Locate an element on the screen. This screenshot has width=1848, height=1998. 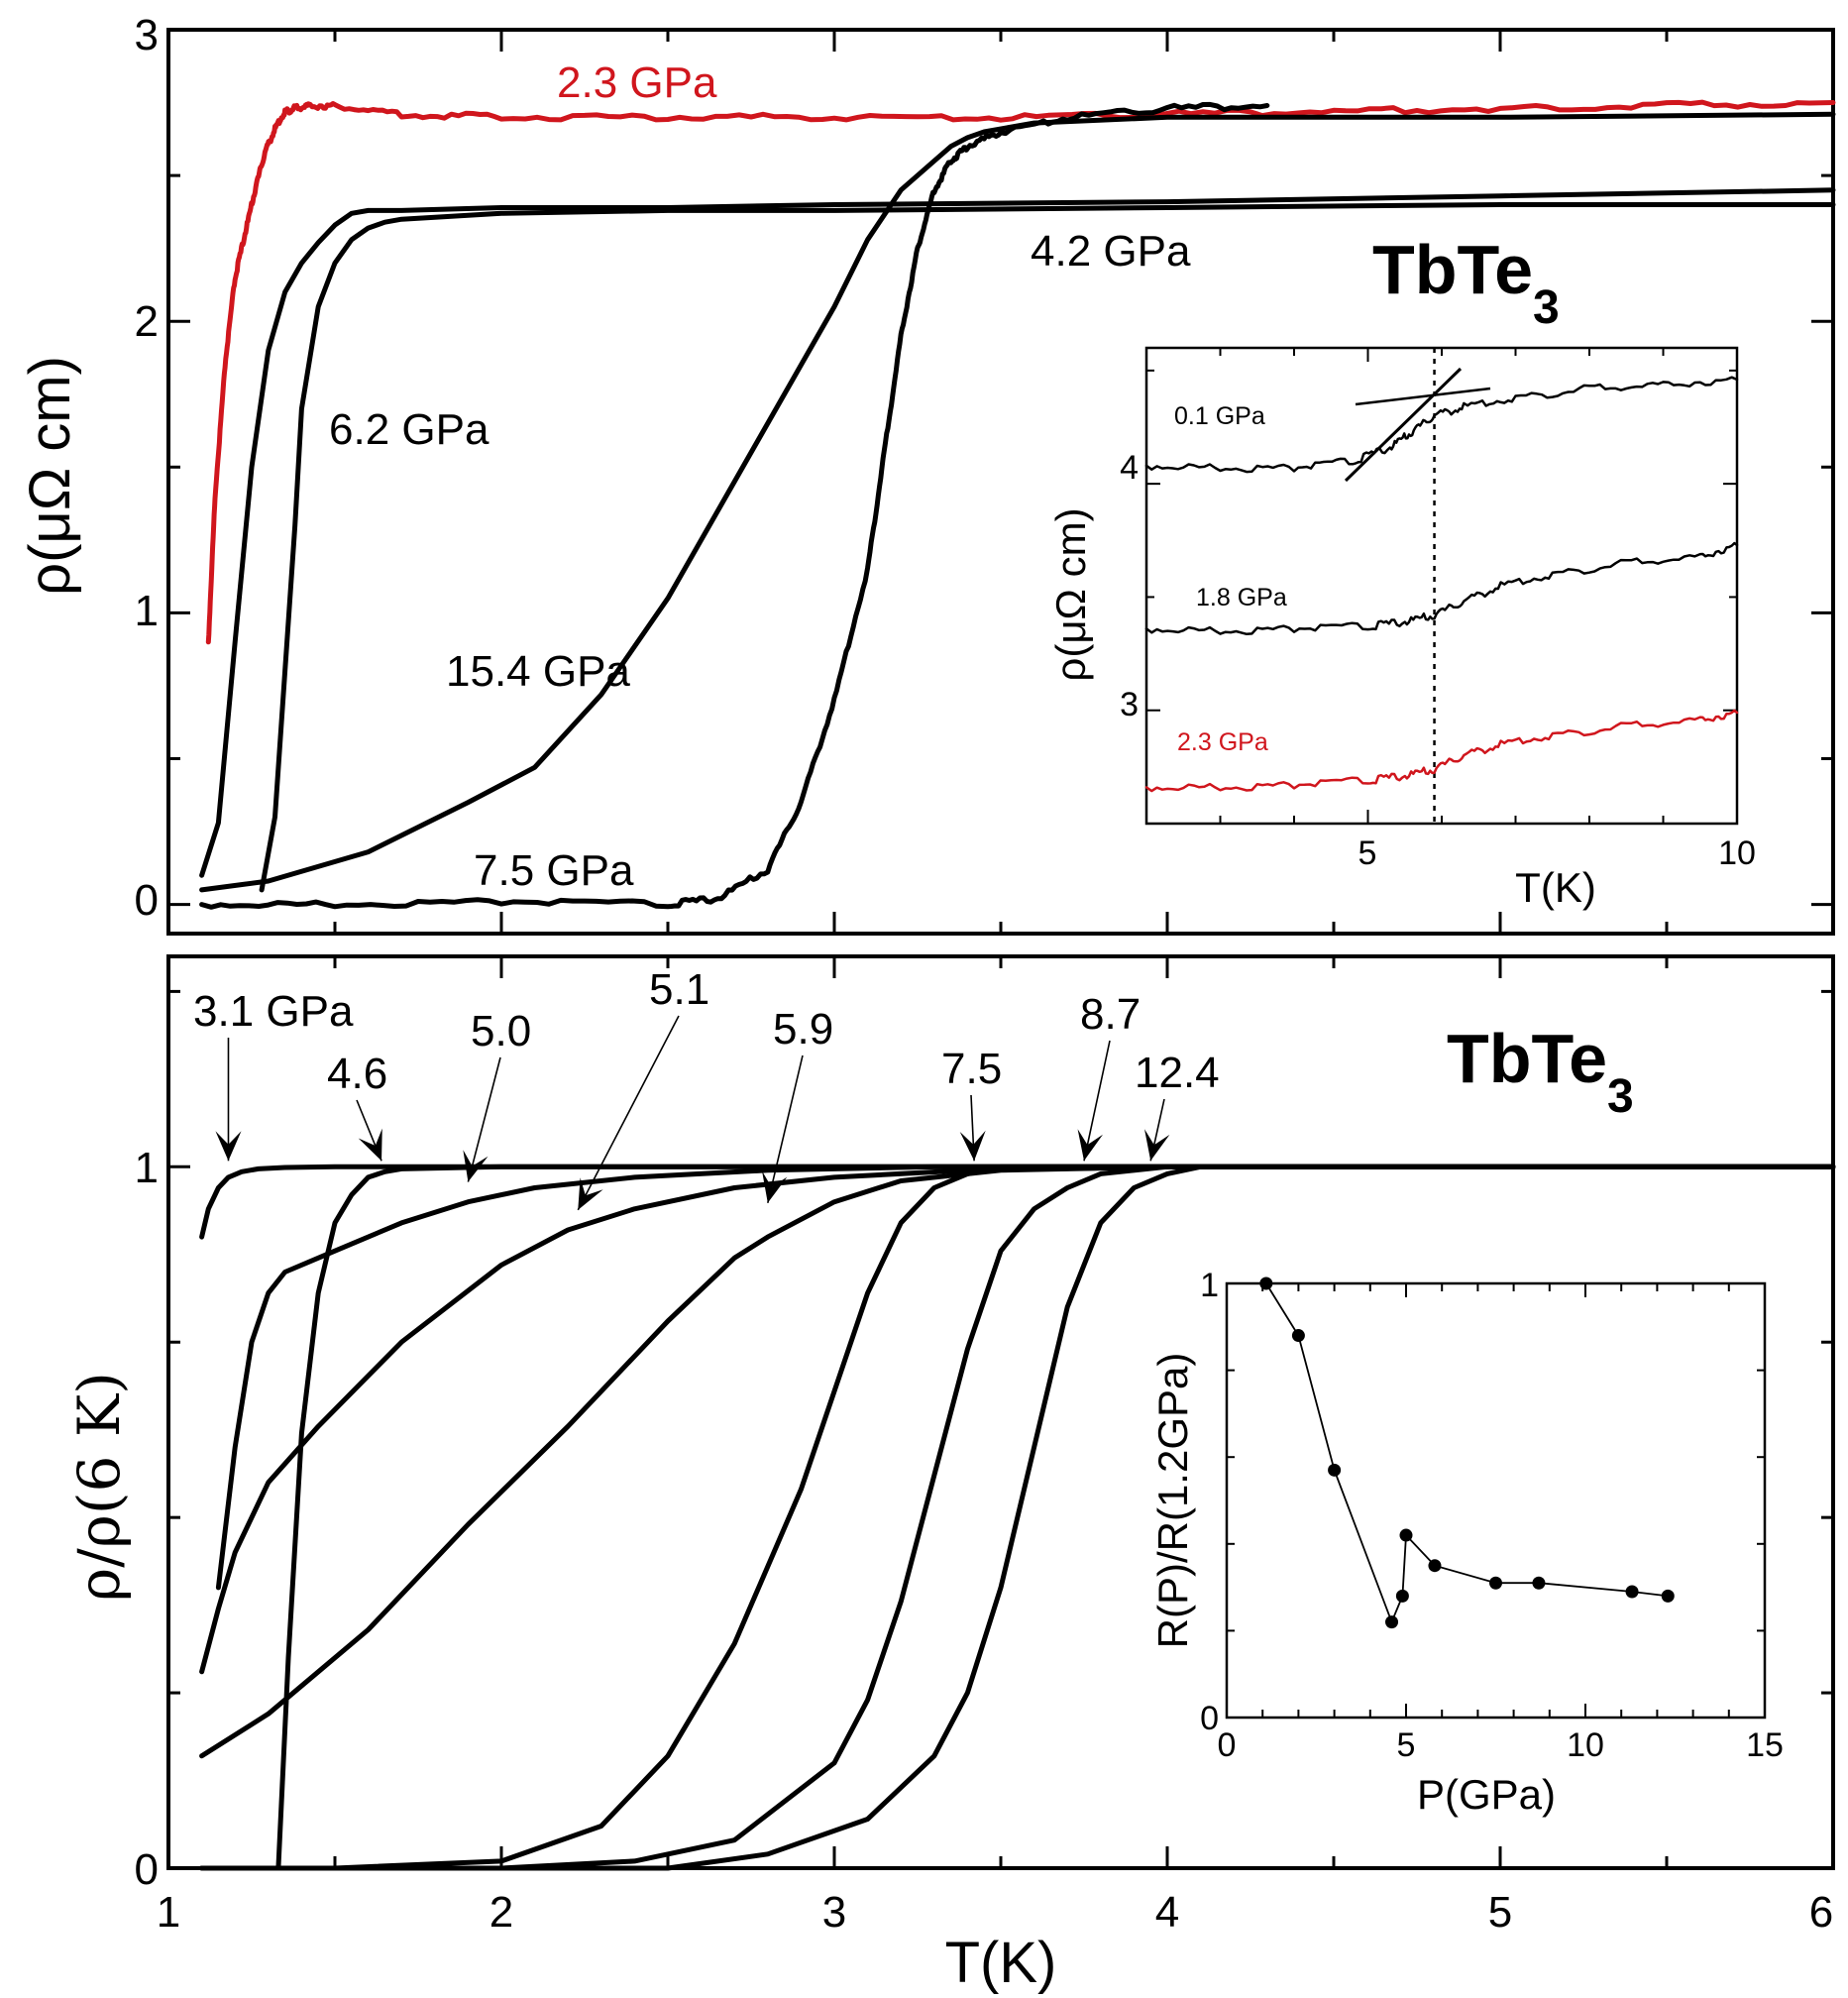
inset2-y-axis-label: R(P)/R(1.2GPa) is located at coordinates (1172, 1501).